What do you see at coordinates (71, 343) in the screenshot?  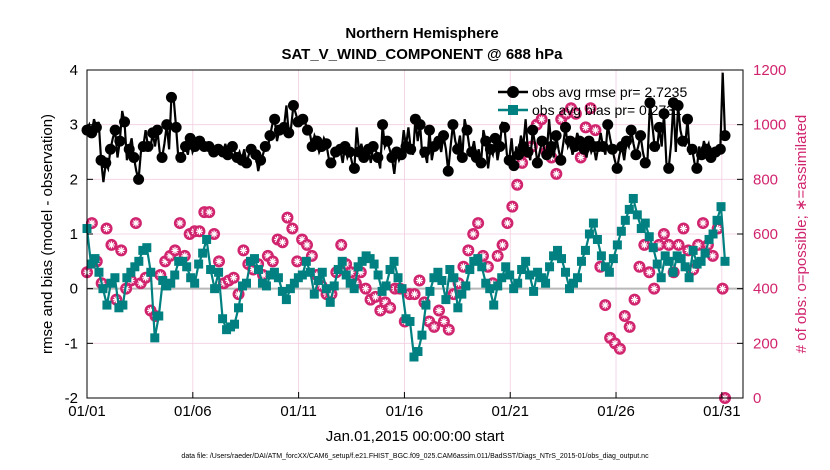 I see `y-tick-label-left: -1` at bounding box center [71, 343].